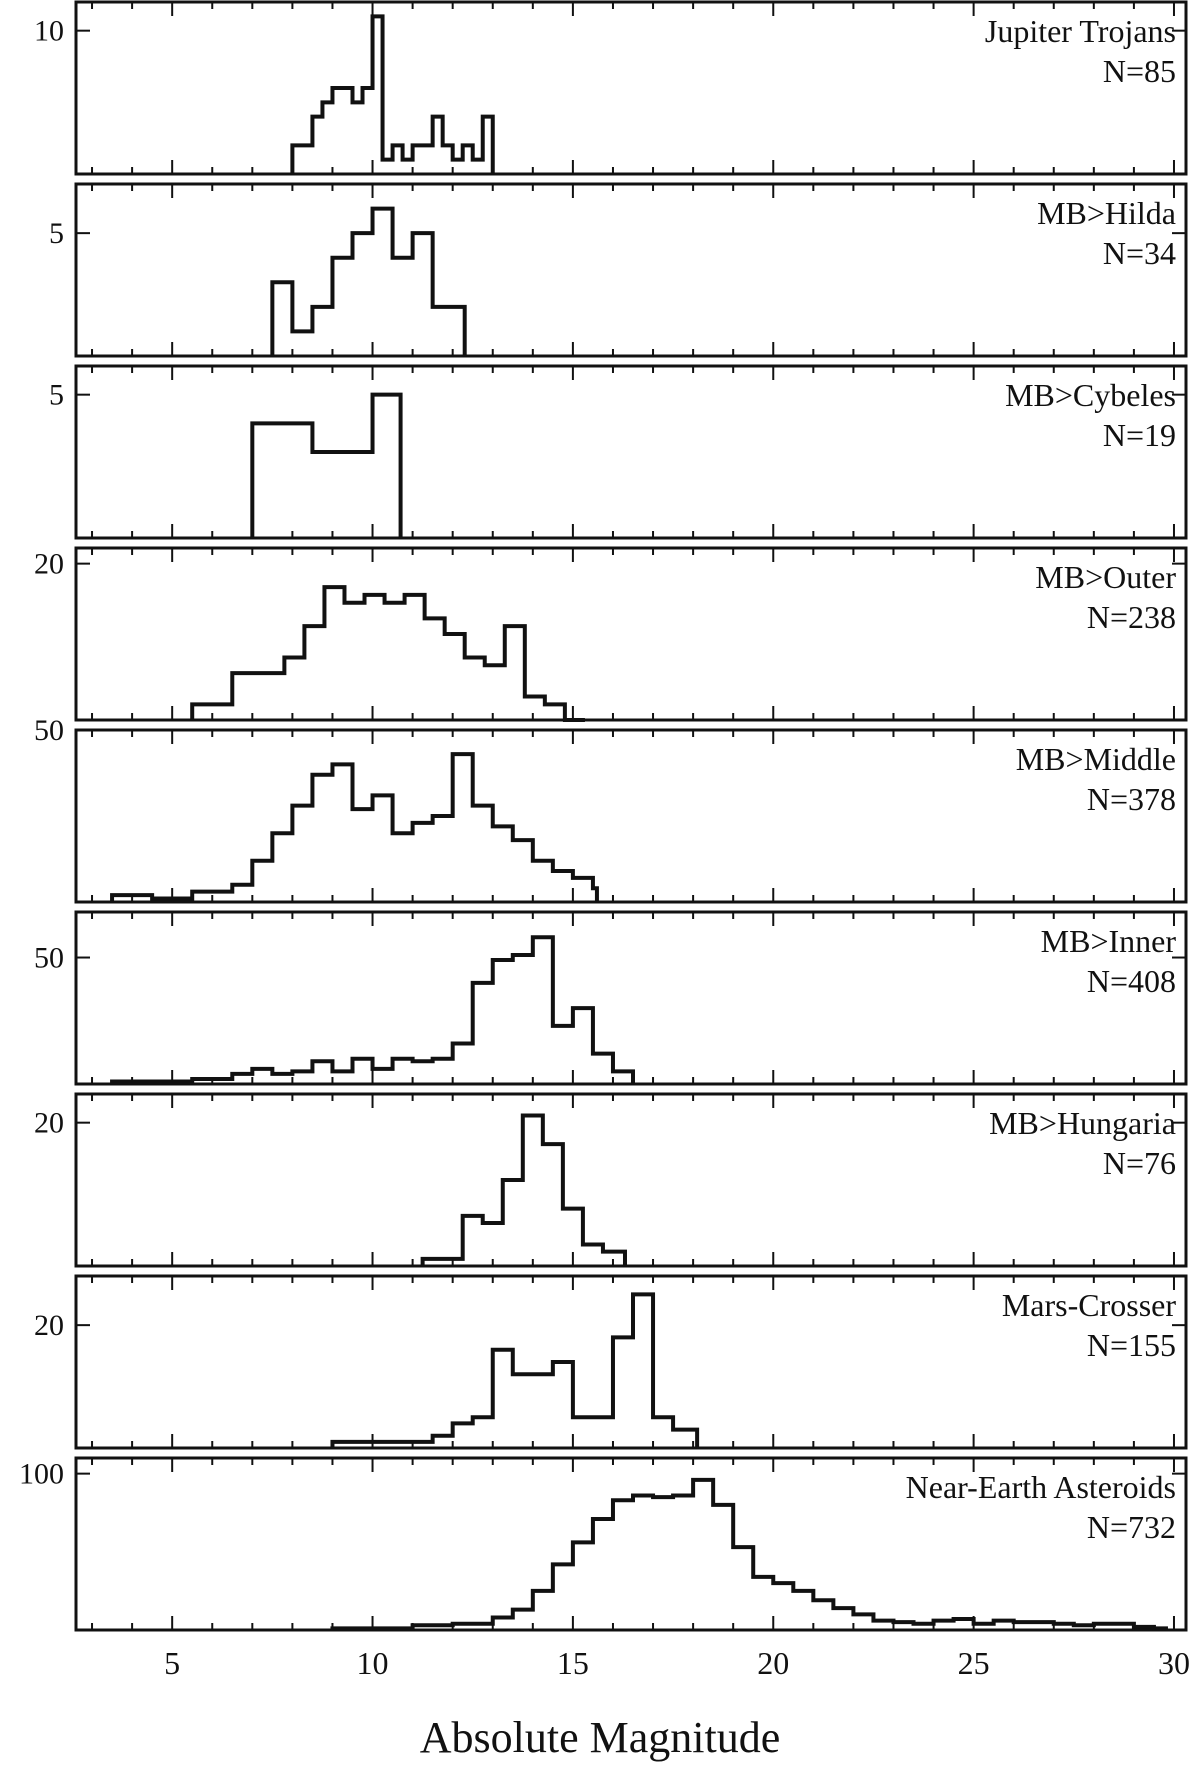 The image size is (1200, 1771). I want to click on panel-5-ytick-label: 50, so click(49, 730).